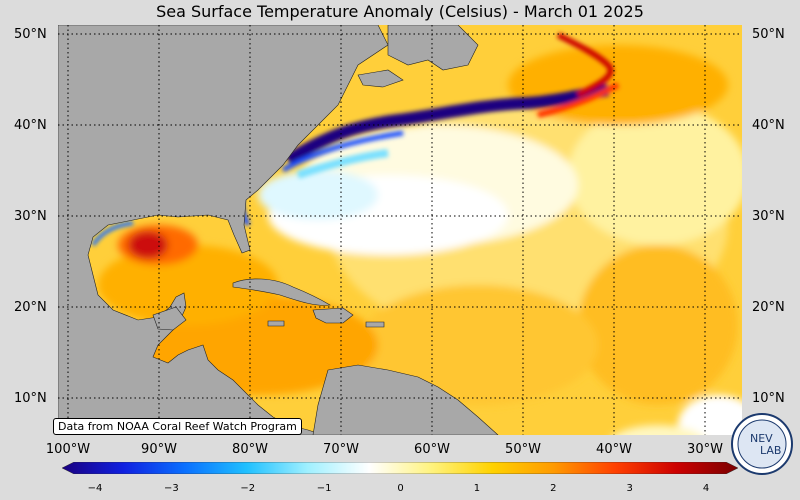 The width and height of the screenshot is (800, 500). Describe the element at coordinates (553, 488) in the screenshot. I see `colorbar-tick-label: 2` at that location.